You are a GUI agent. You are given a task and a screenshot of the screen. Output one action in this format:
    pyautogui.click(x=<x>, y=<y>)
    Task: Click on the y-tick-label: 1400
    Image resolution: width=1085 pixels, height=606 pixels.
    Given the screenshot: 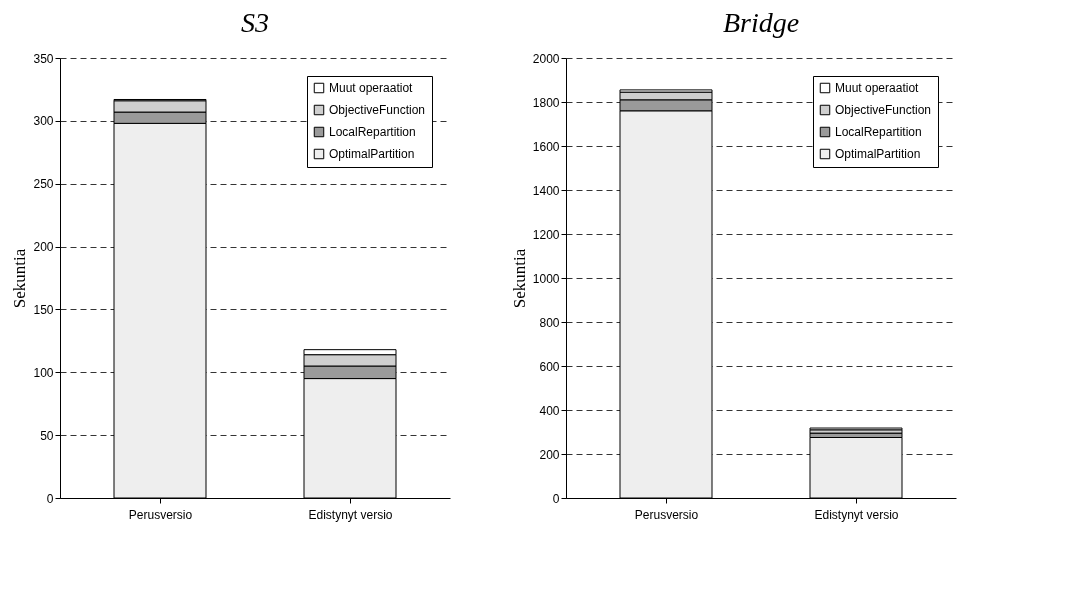 What is the action you would take?
    pyautogui.click(x=546, y=190)
    